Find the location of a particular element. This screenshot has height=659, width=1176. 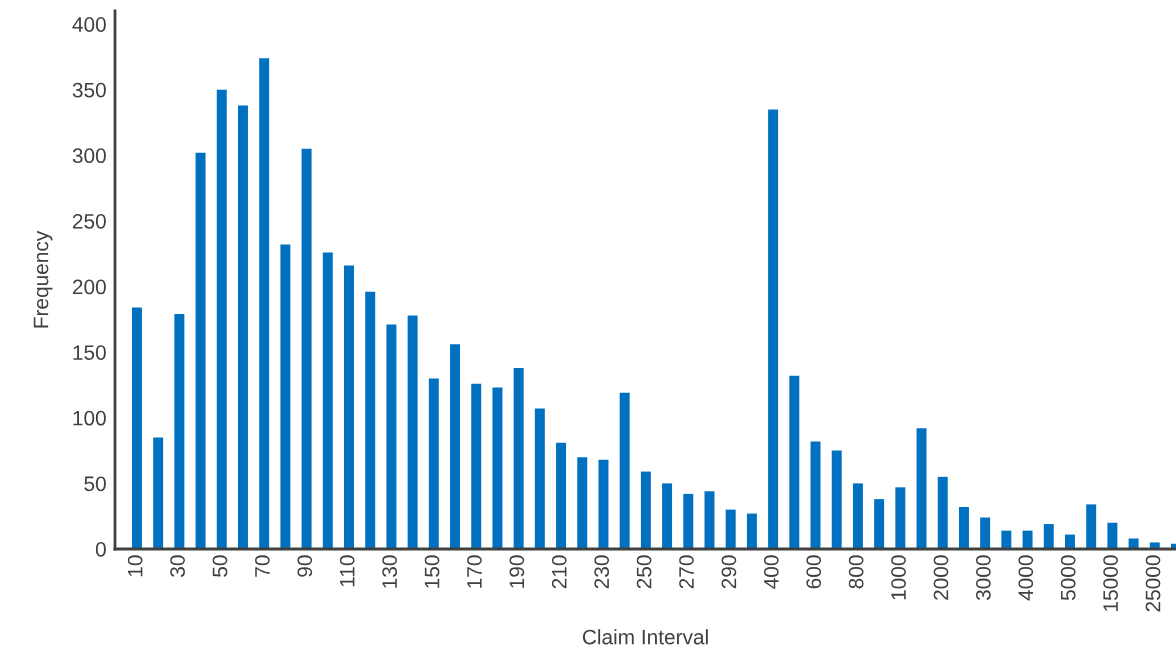

x-tick-label: 50 is located at coordinates (220, 566).